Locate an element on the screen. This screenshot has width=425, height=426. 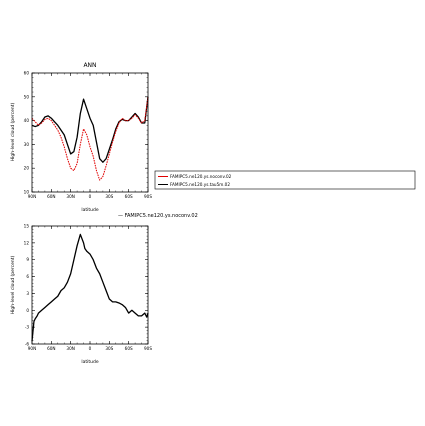
top-xtick-label: 90S is located at coordinates (148, 196).